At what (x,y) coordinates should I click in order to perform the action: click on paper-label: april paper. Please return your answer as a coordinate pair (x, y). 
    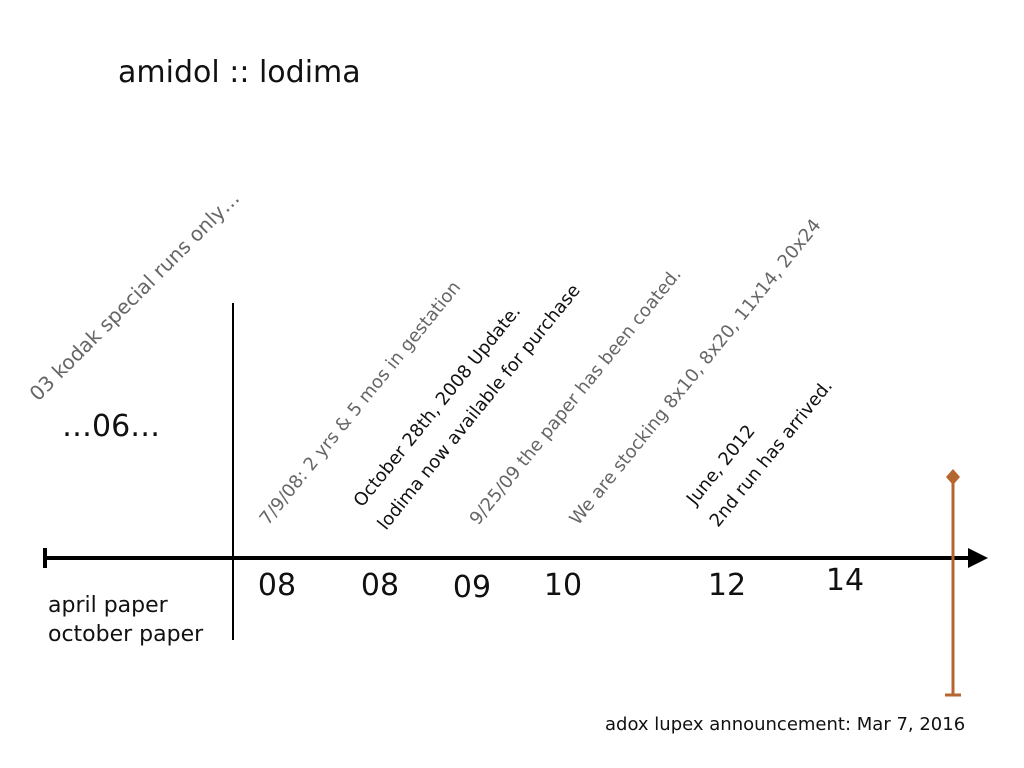
    Looking at the image, I should click on (108, 605).